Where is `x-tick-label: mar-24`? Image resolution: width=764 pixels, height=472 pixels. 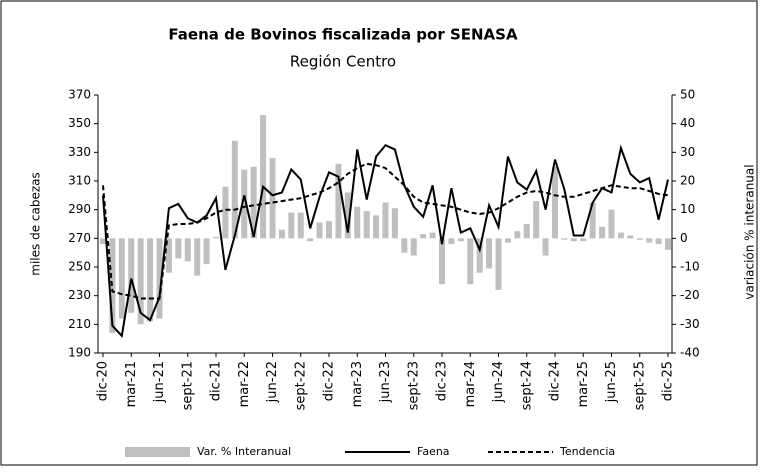
x-tick-label: mar-24 is located at coordinates (470, 384).